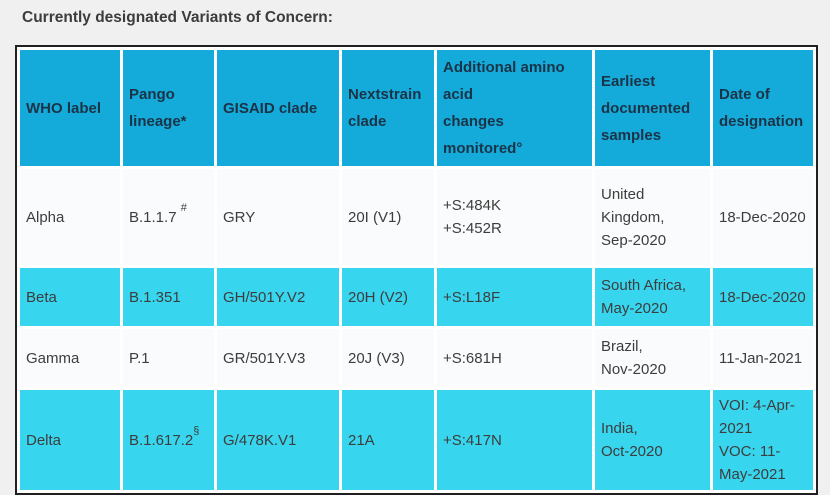 The image size is (830, 495). What do you see at coordinates (183, 207) in the screenshot?
I see `footnote-mark: #` at bounding box center [183, 207].